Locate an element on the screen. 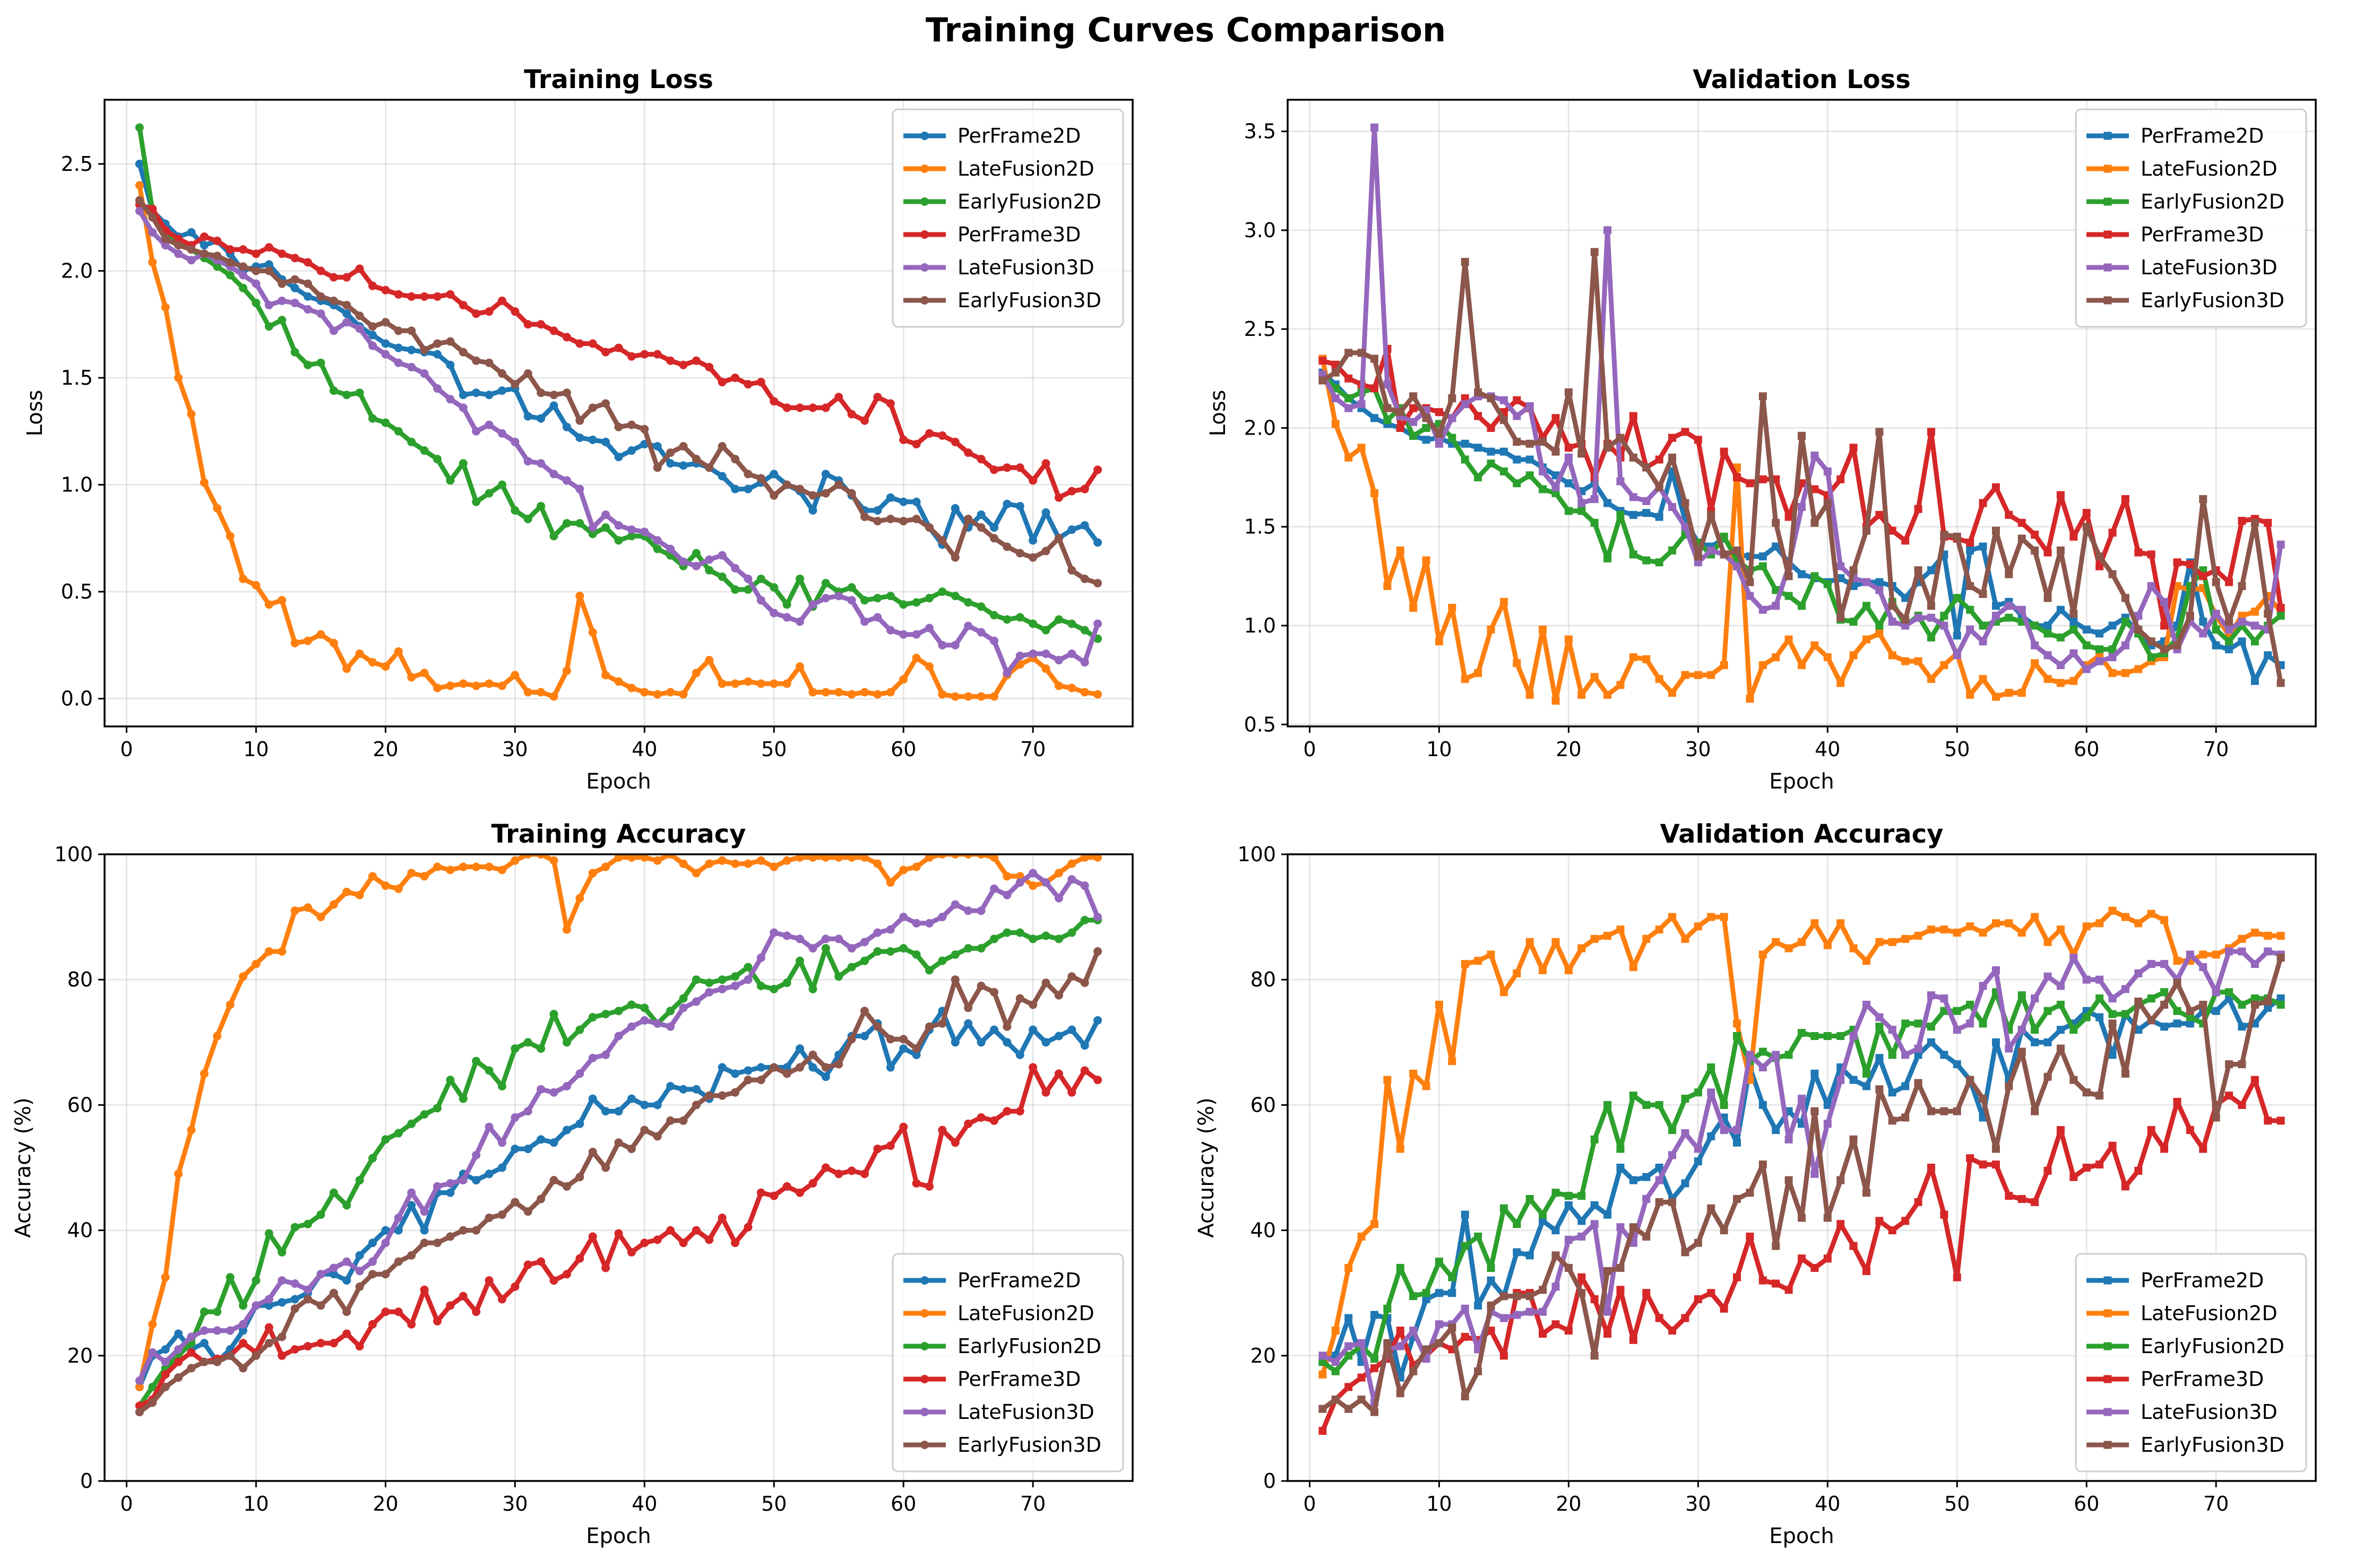 Image resolution: width=2372 pixels, height=1568 pixels. legend-item-latefusion2d: LateFusion2D is located at coordinates (2182, 1313).